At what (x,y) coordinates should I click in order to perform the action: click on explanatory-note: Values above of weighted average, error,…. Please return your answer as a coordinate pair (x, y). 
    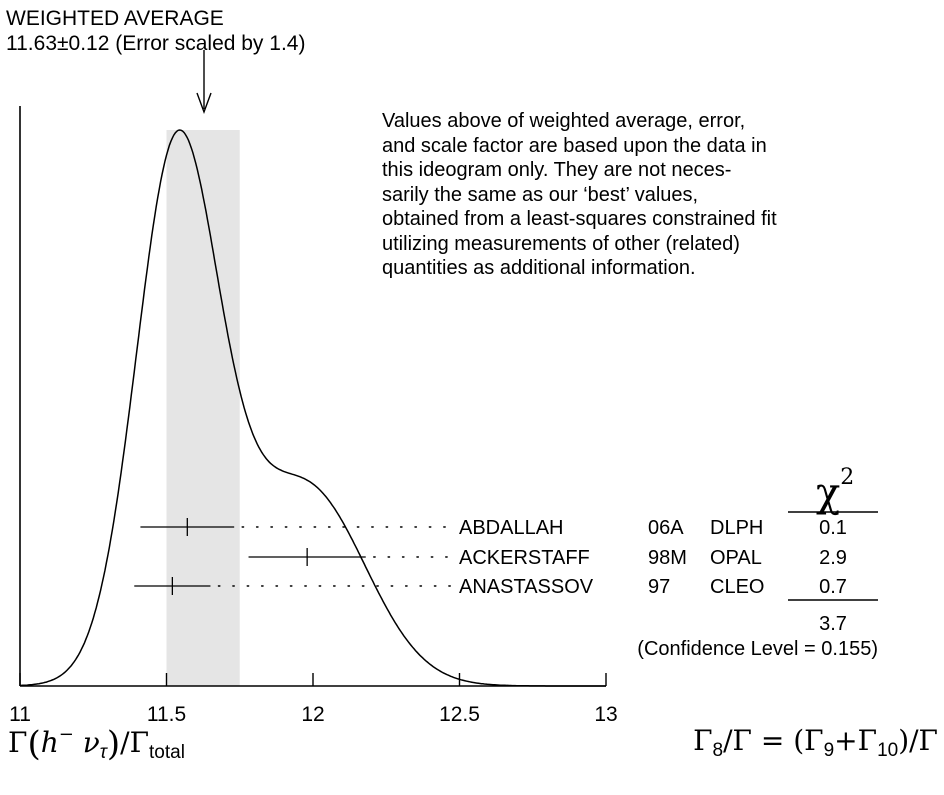
    Looking at the image, I should click on (579, 194).